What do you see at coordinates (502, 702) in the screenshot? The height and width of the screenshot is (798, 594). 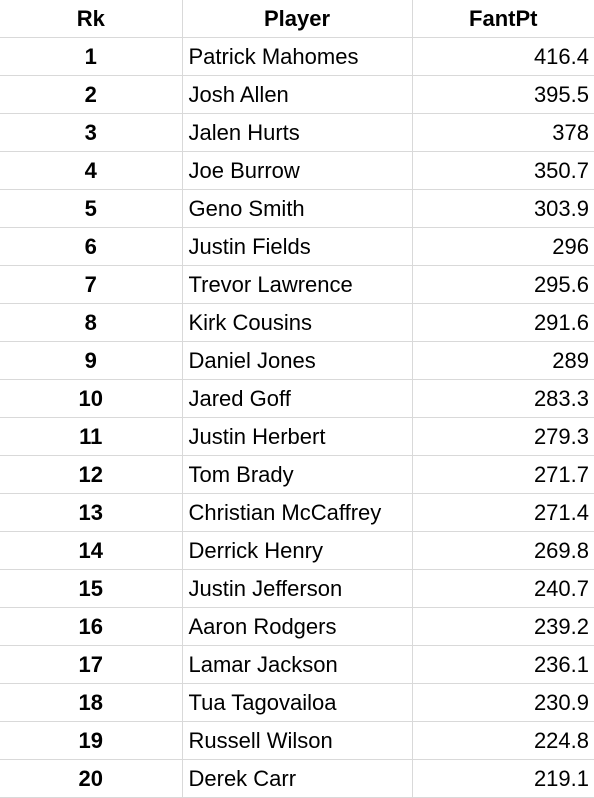 I see `points-cell: 230.9` at bounding box center [502, 702].